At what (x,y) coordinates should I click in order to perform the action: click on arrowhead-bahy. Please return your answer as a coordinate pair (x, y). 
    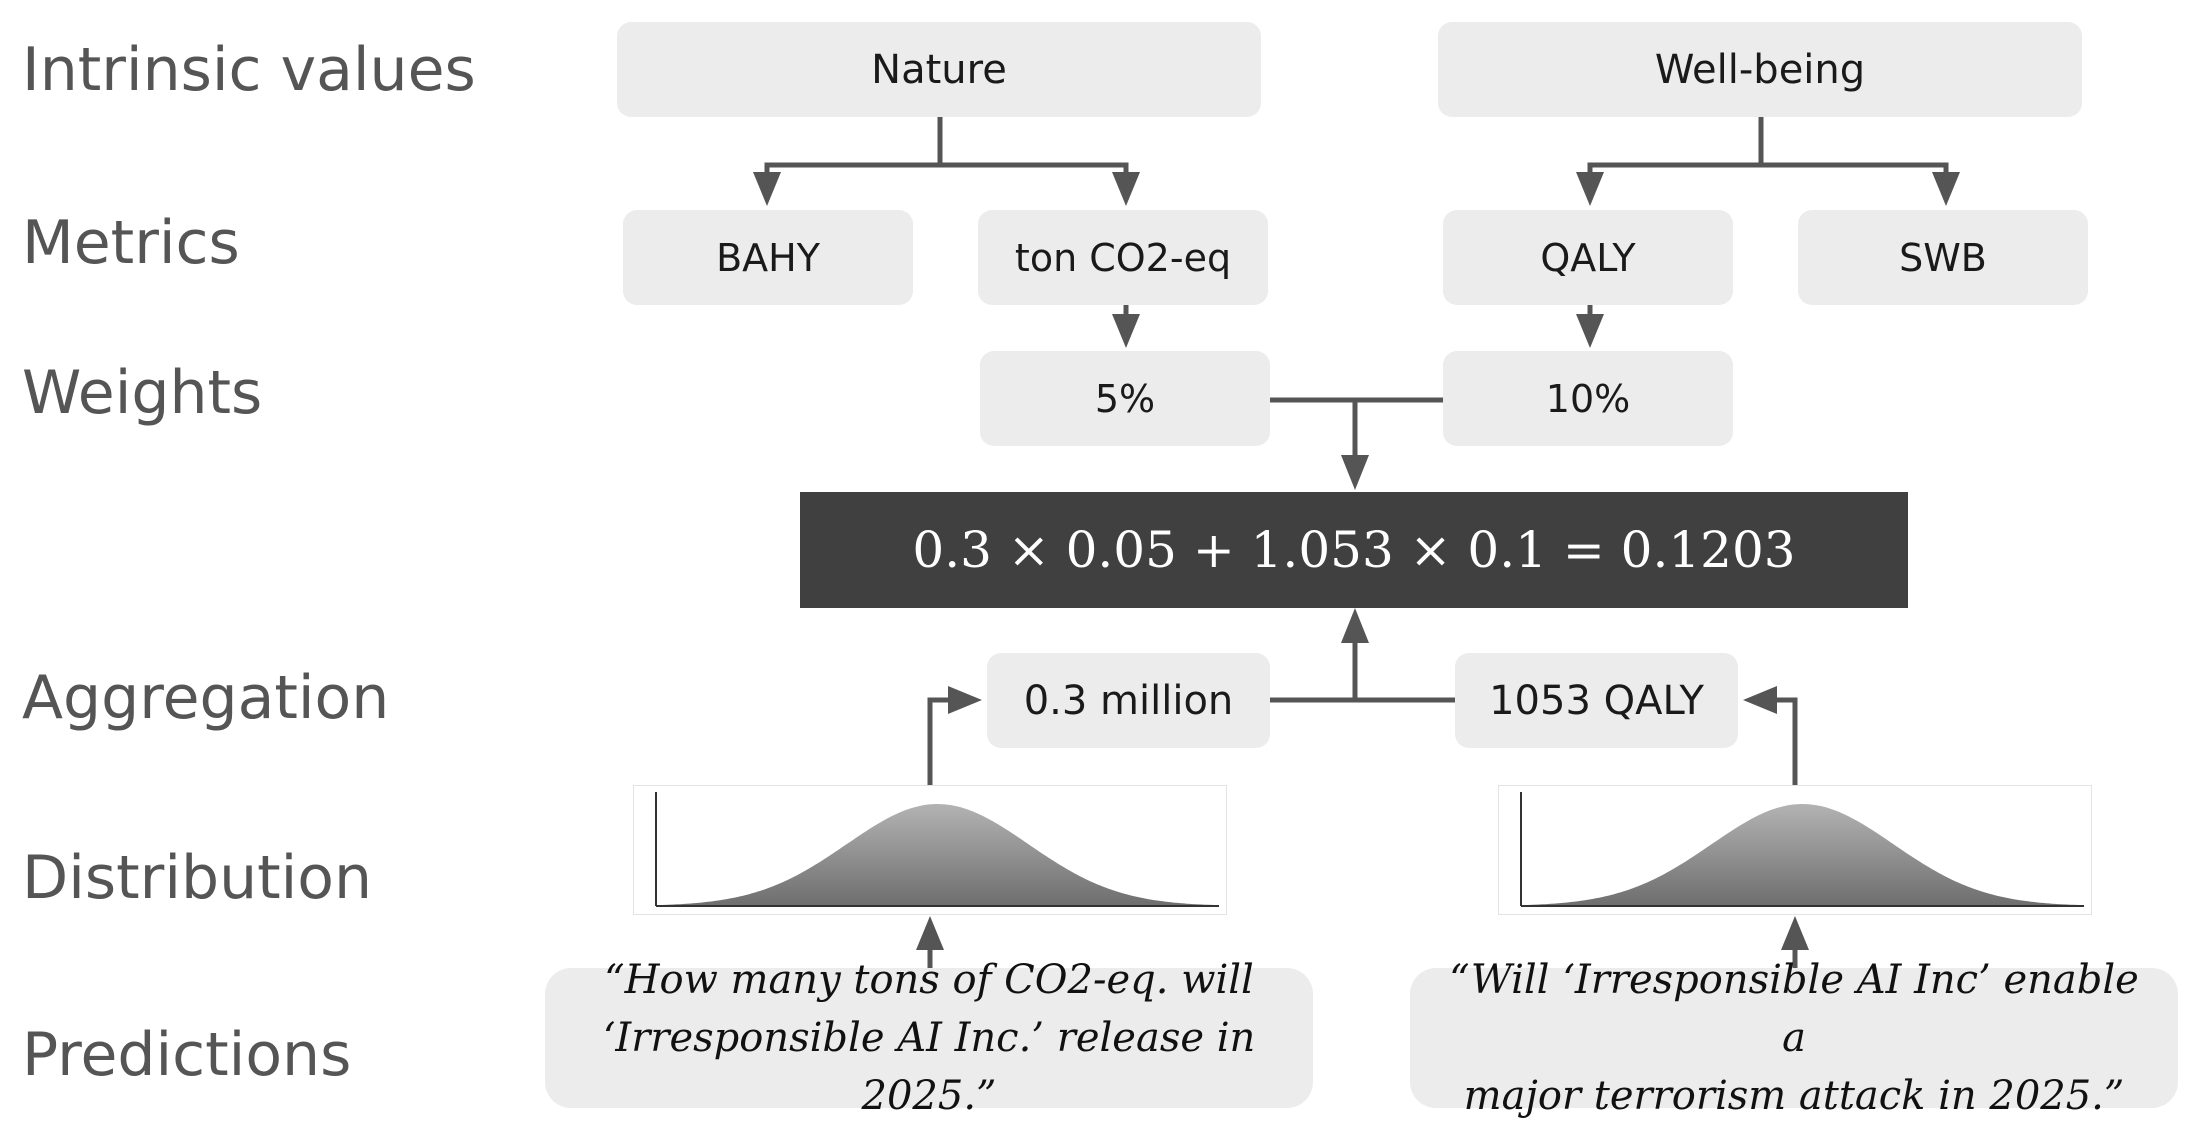
    Looking at the image, I should click on (767, 189).